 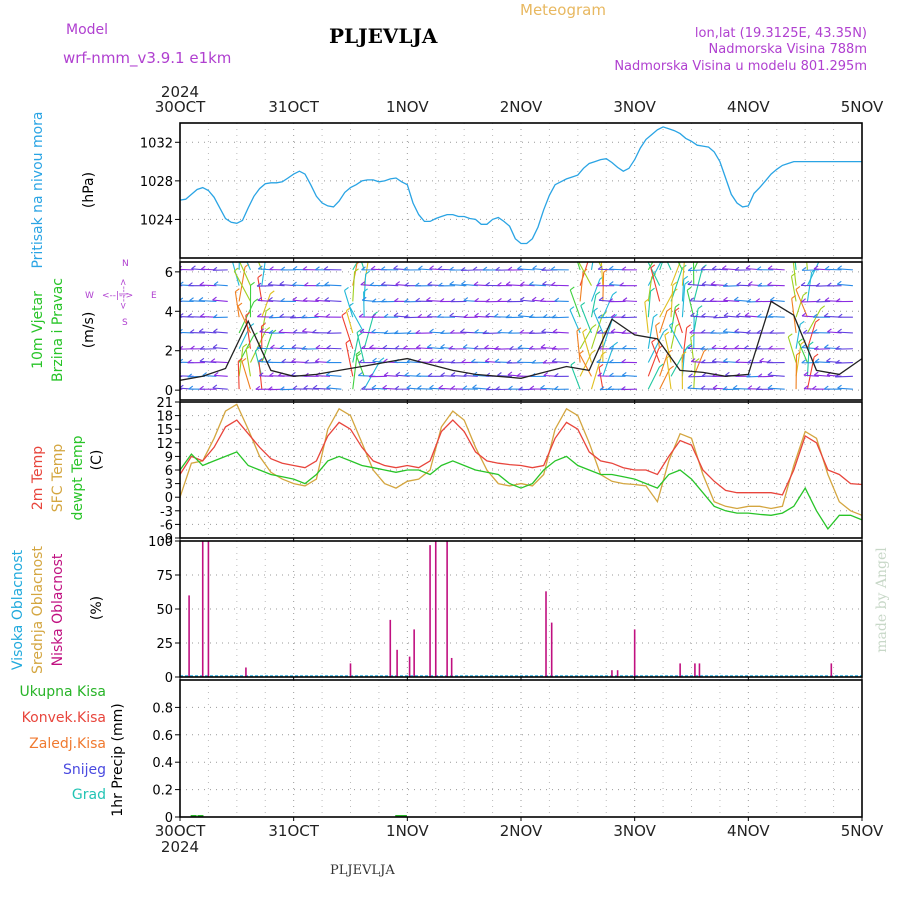 What do you see at coordinates (501, 192) in the screenshot?
I see `pressure-panel: 1024 1028 1032` at bounding box center [501, 192].